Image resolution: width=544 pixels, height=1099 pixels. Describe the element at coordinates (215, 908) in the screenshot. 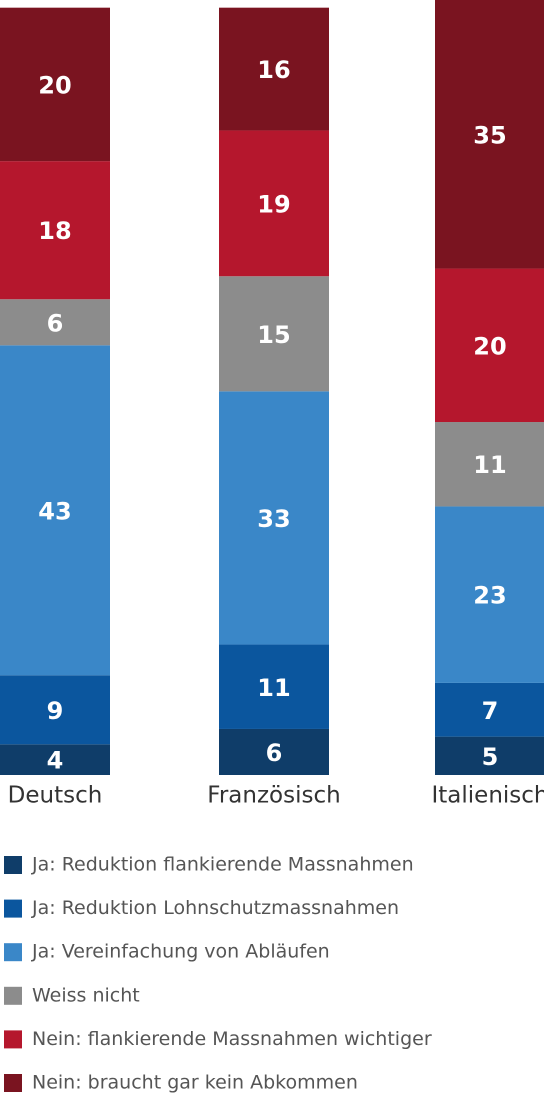

I see `legend-label: Ja: Reduktion Lohnschutzmassnahmen` at that location.